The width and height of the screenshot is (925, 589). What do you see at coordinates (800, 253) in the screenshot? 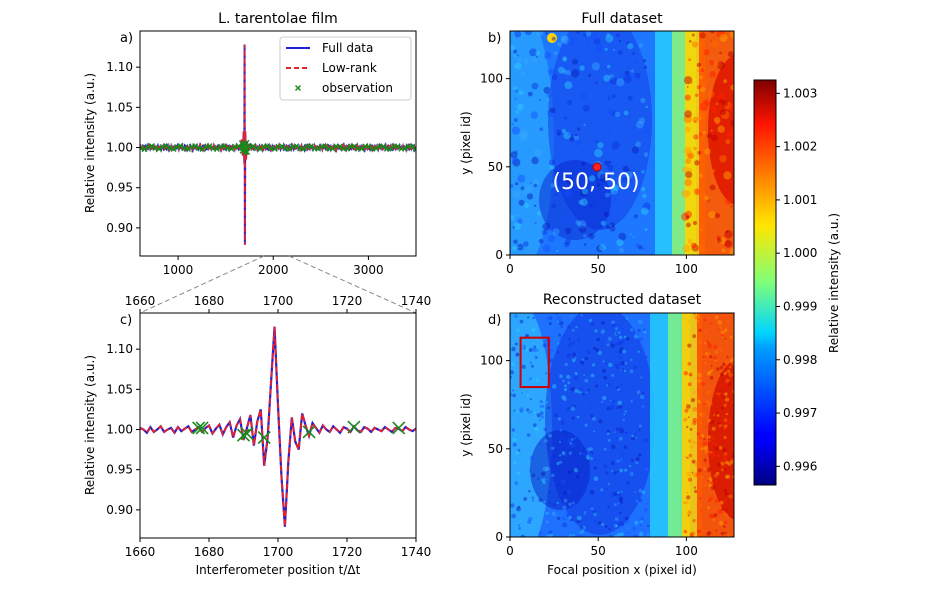
I see `colorbar-tick-label: 1.000` at bounding box center [800, 253].